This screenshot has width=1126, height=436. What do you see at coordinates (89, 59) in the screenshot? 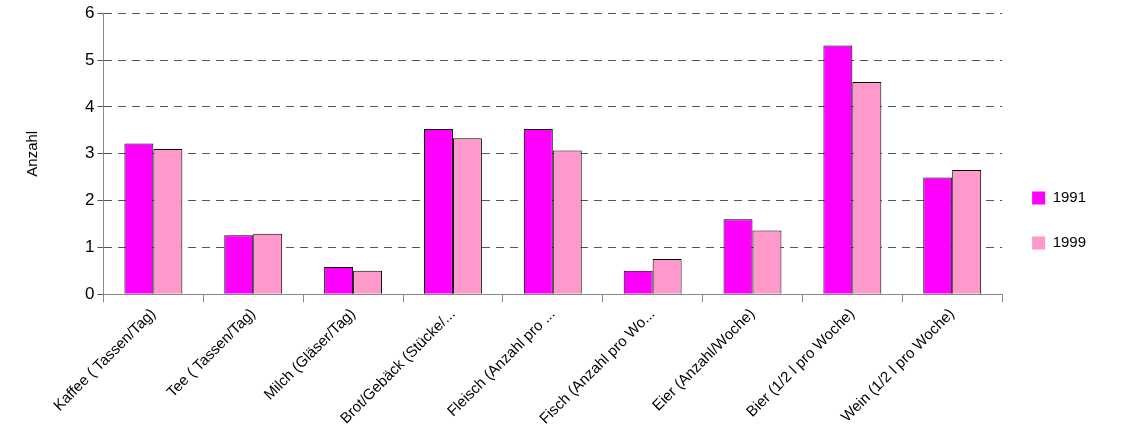
I see `y-tick-label: 5` at bounding box center [89, 59].